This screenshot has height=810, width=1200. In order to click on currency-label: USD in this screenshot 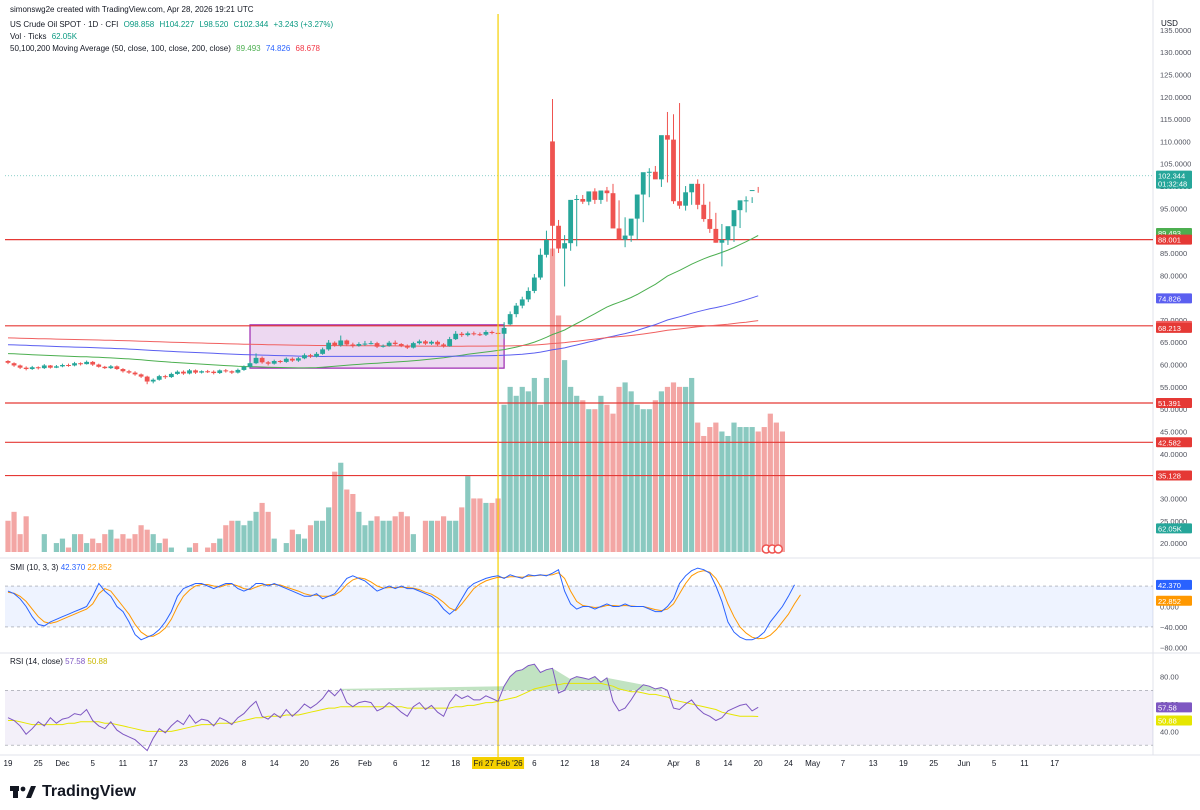, I will do `click(1169, 23)`.